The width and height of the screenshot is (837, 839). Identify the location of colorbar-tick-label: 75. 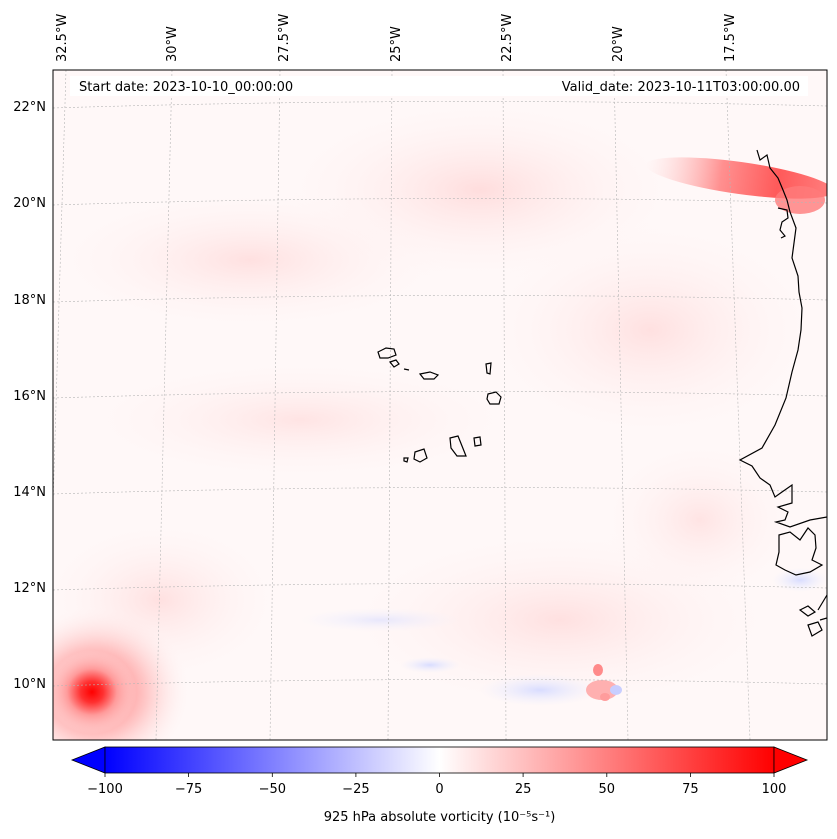
(690, 789).